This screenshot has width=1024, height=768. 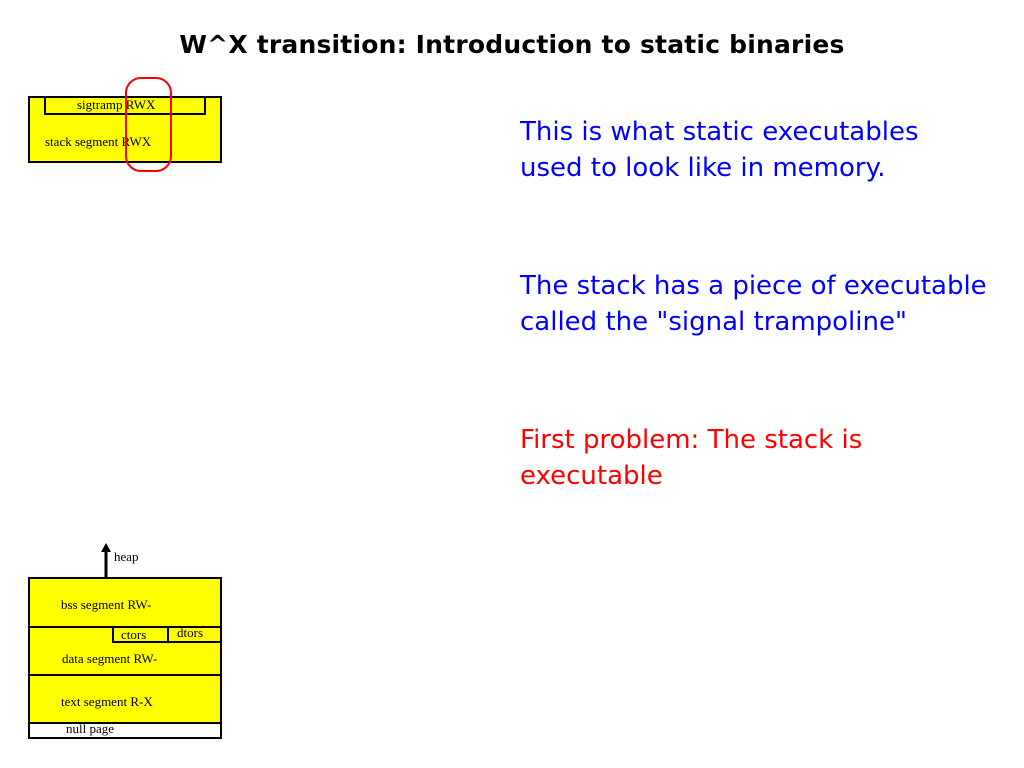 What do you see at coordinates (125, 730) in the screenshot?
I see `null-page-box` at bounding box center [125, 730].